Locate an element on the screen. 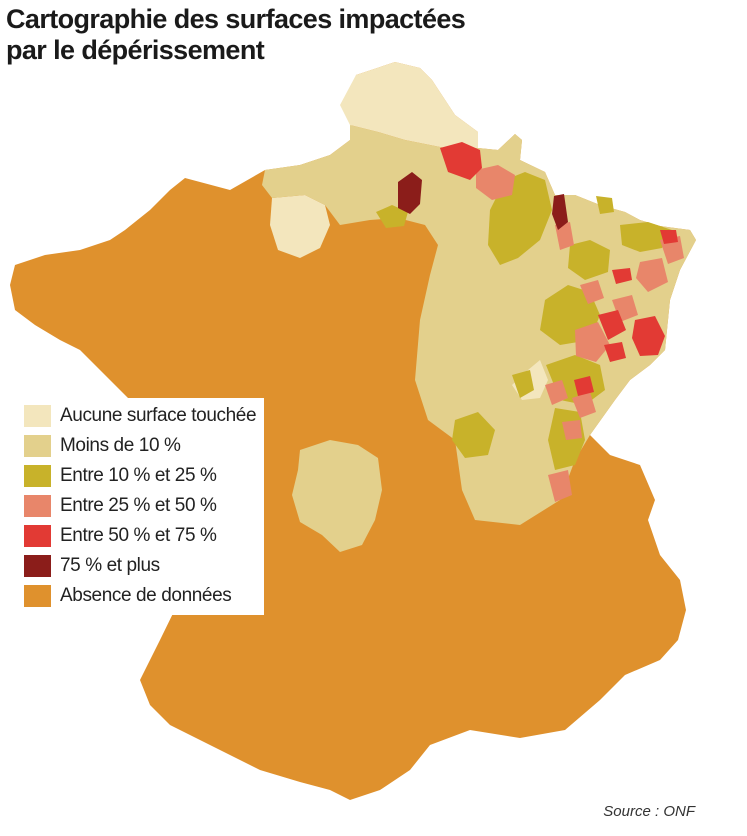 The width and height of the screenshot is (747, 836). legend-item-no-data: Absence de données is located at coordinates (140, 596).